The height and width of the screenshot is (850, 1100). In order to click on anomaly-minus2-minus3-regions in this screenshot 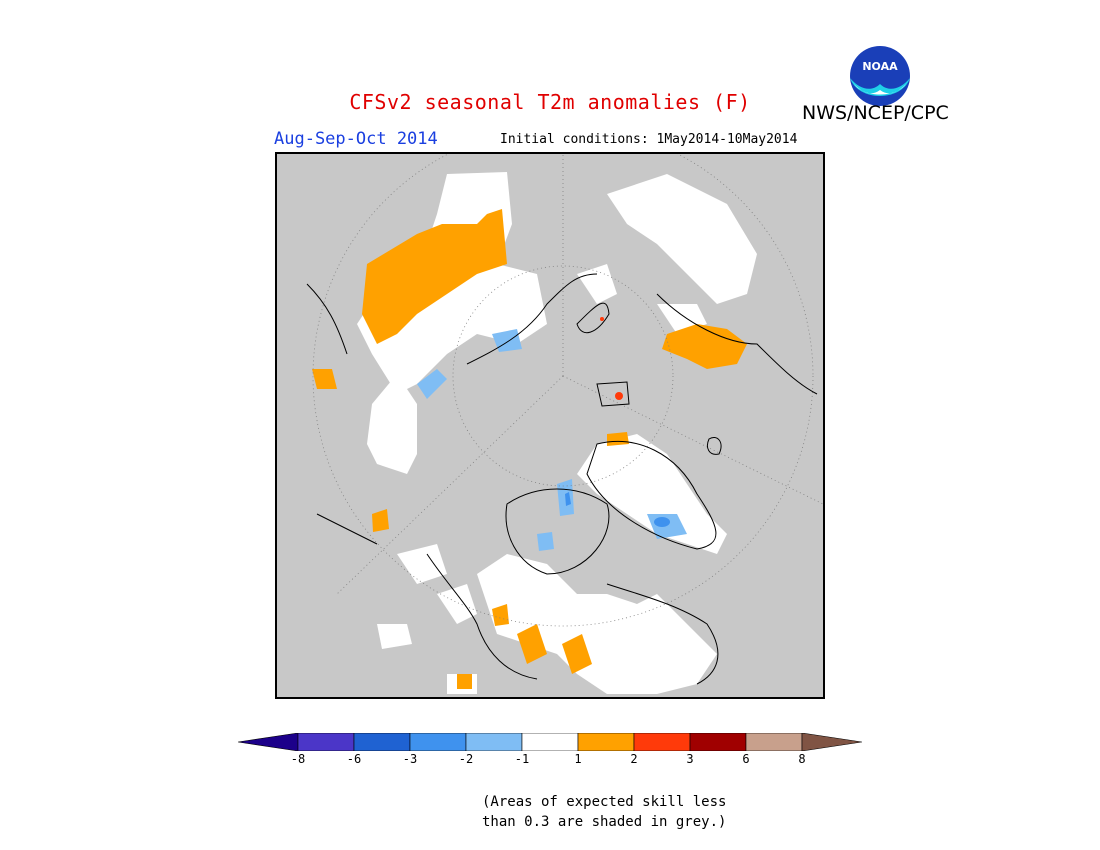, I will do `click(617, 509)`.